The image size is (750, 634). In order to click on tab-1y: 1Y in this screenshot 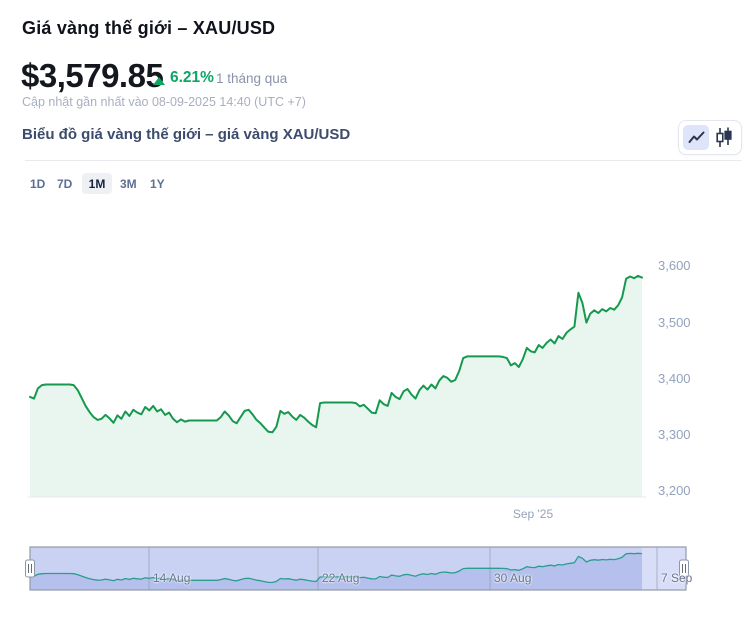, I will do `click(157, 184)`.